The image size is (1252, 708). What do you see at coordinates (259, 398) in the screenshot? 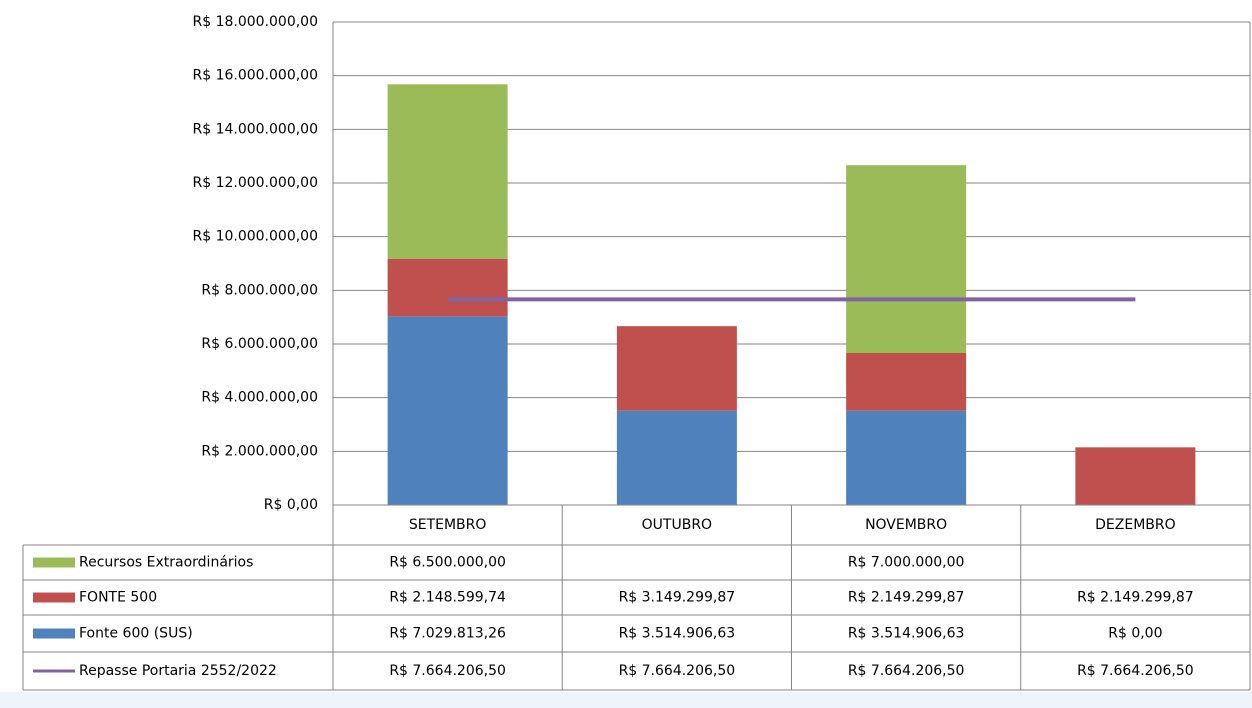
I see `y-tick-label: R$ 4.000.000,00` at bounding box center [259, 398].